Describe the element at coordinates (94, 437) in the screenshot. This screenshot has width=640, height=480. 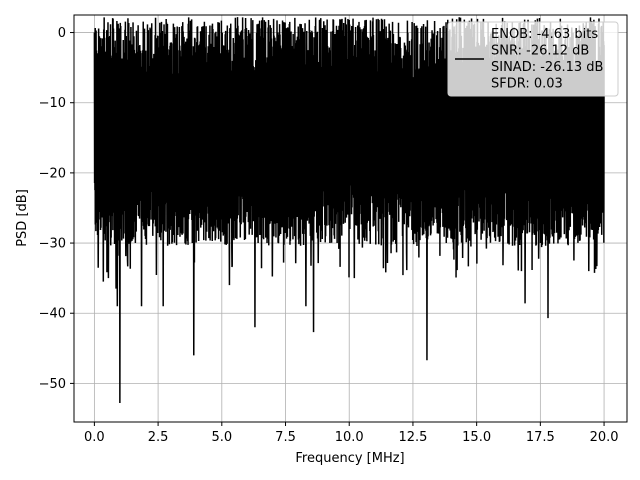
I see `x-tick-label: 0.0` at that location.